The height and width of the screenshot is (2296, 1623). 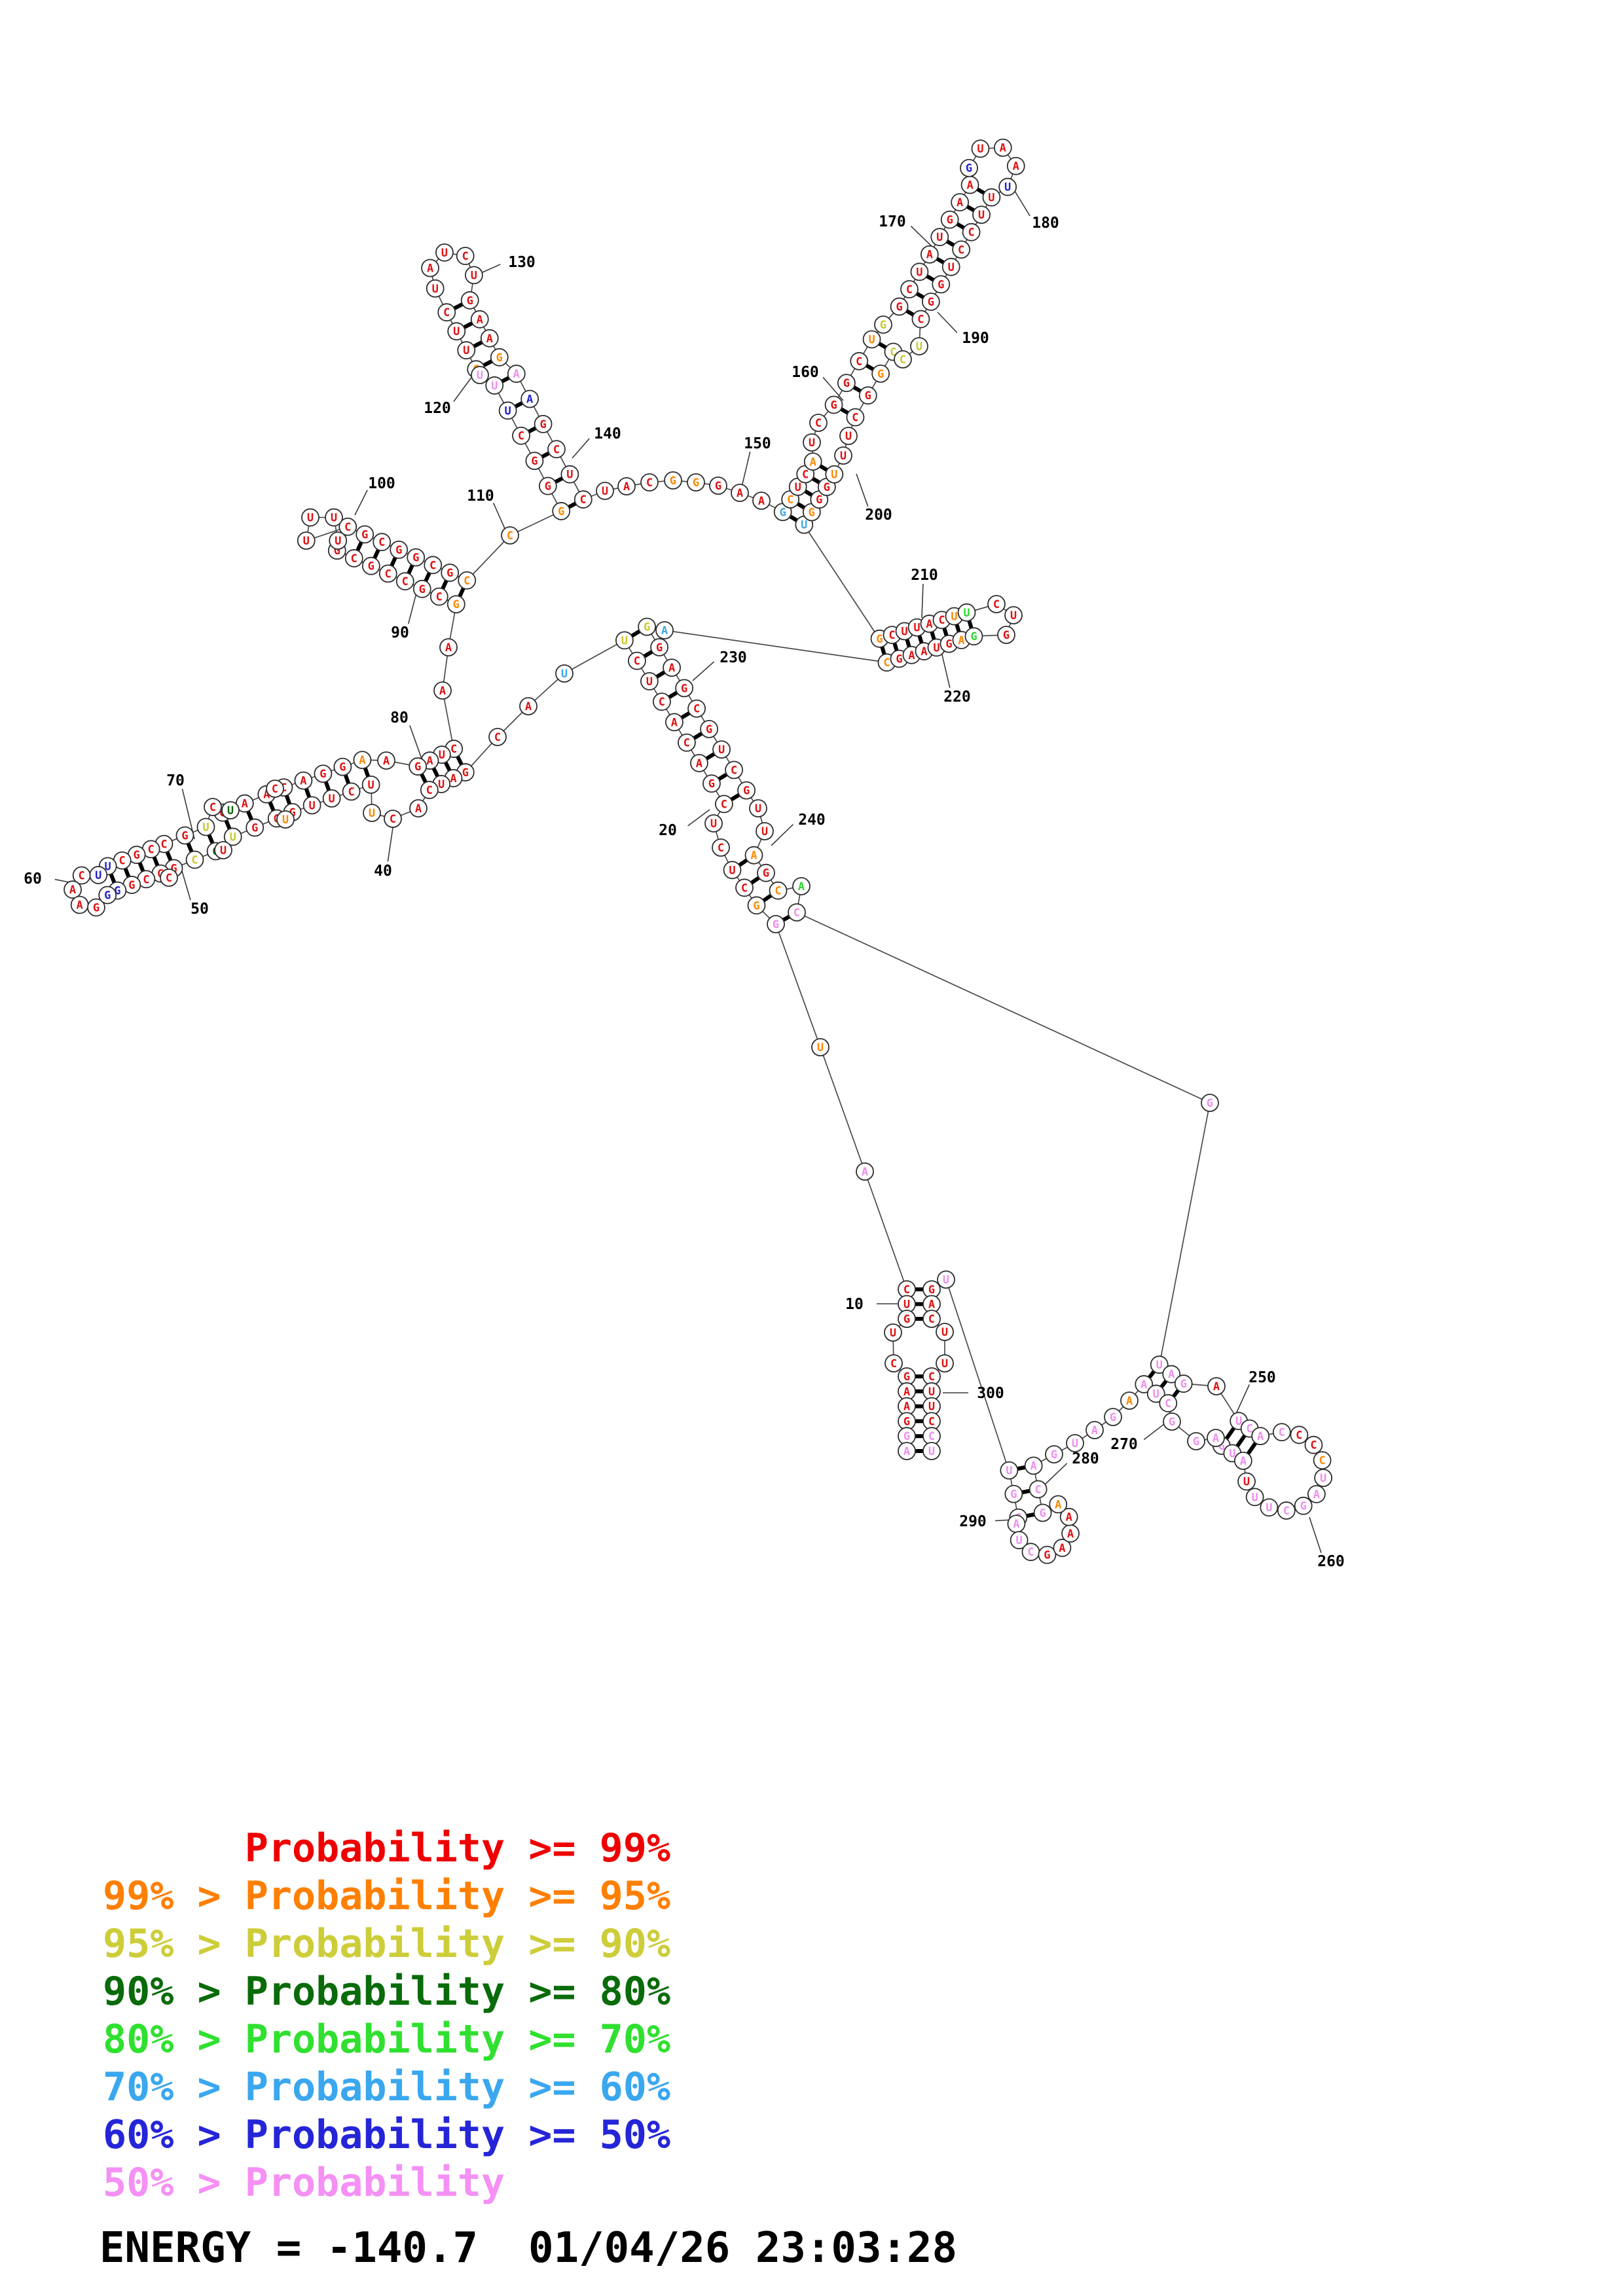 I want to click on backbone-line, so click(x=488, y=558).